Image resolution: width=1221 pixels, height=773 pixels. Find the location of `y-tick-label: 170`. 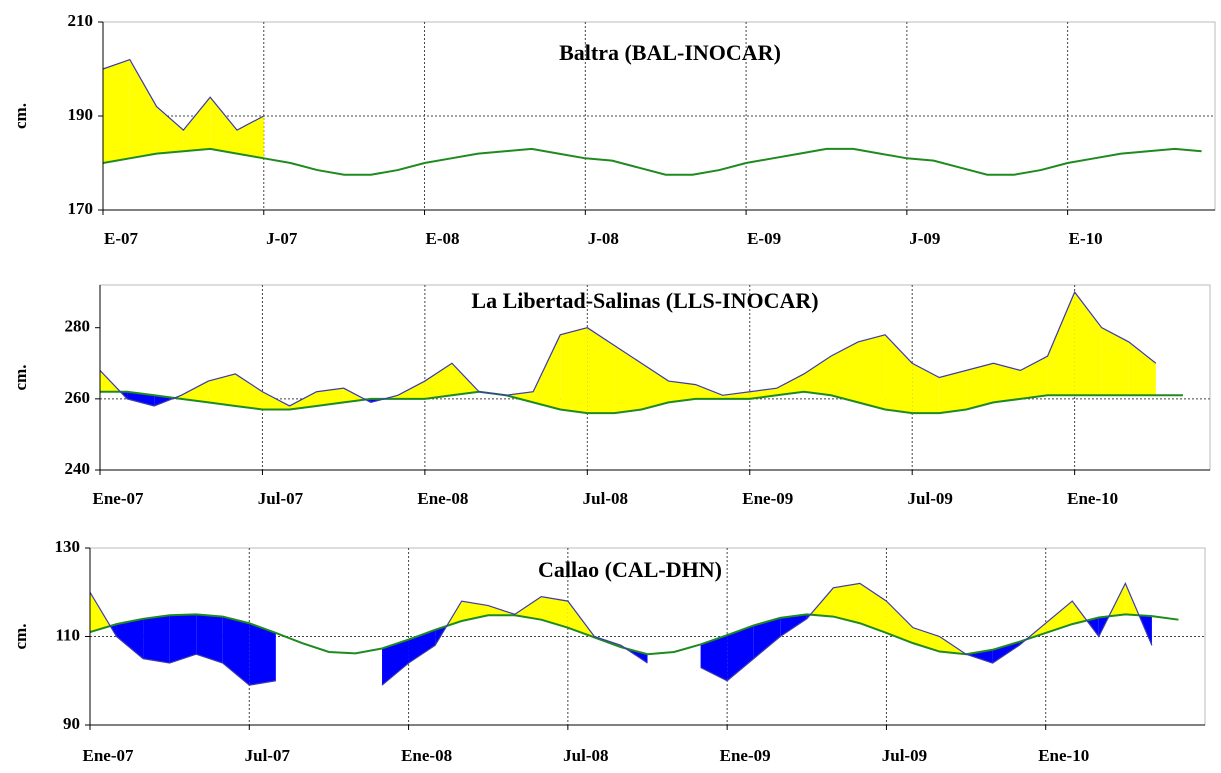

y-tick-label: 170 is located at coordinates (81, 208).